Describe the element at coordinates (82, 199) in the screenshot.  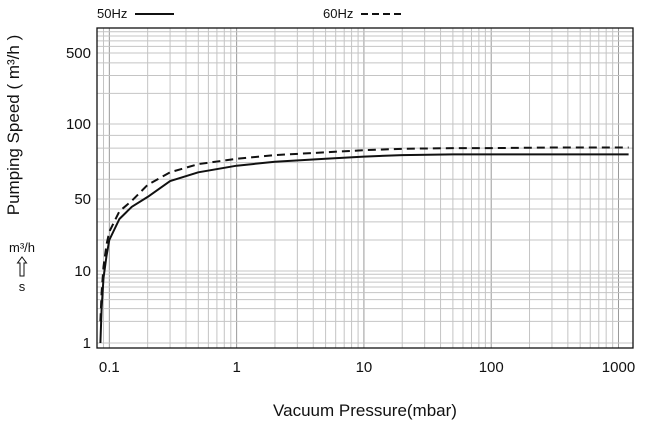
I see `y-tick-label: 50` at that location.